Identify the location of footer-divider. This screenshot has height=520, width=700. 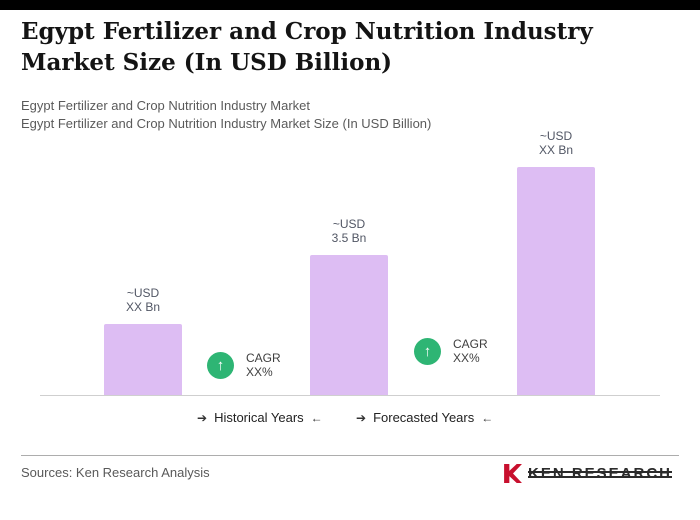
(350, 455).